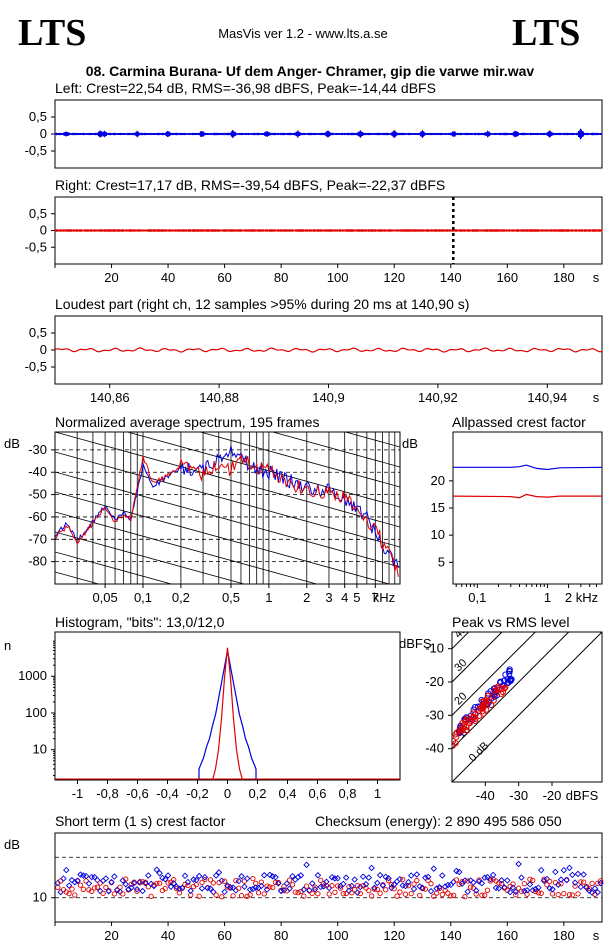 Image resolution: width=606 pixels, height=946 pixels. I want to click on y-tick-label: 100, so click(36, 712).